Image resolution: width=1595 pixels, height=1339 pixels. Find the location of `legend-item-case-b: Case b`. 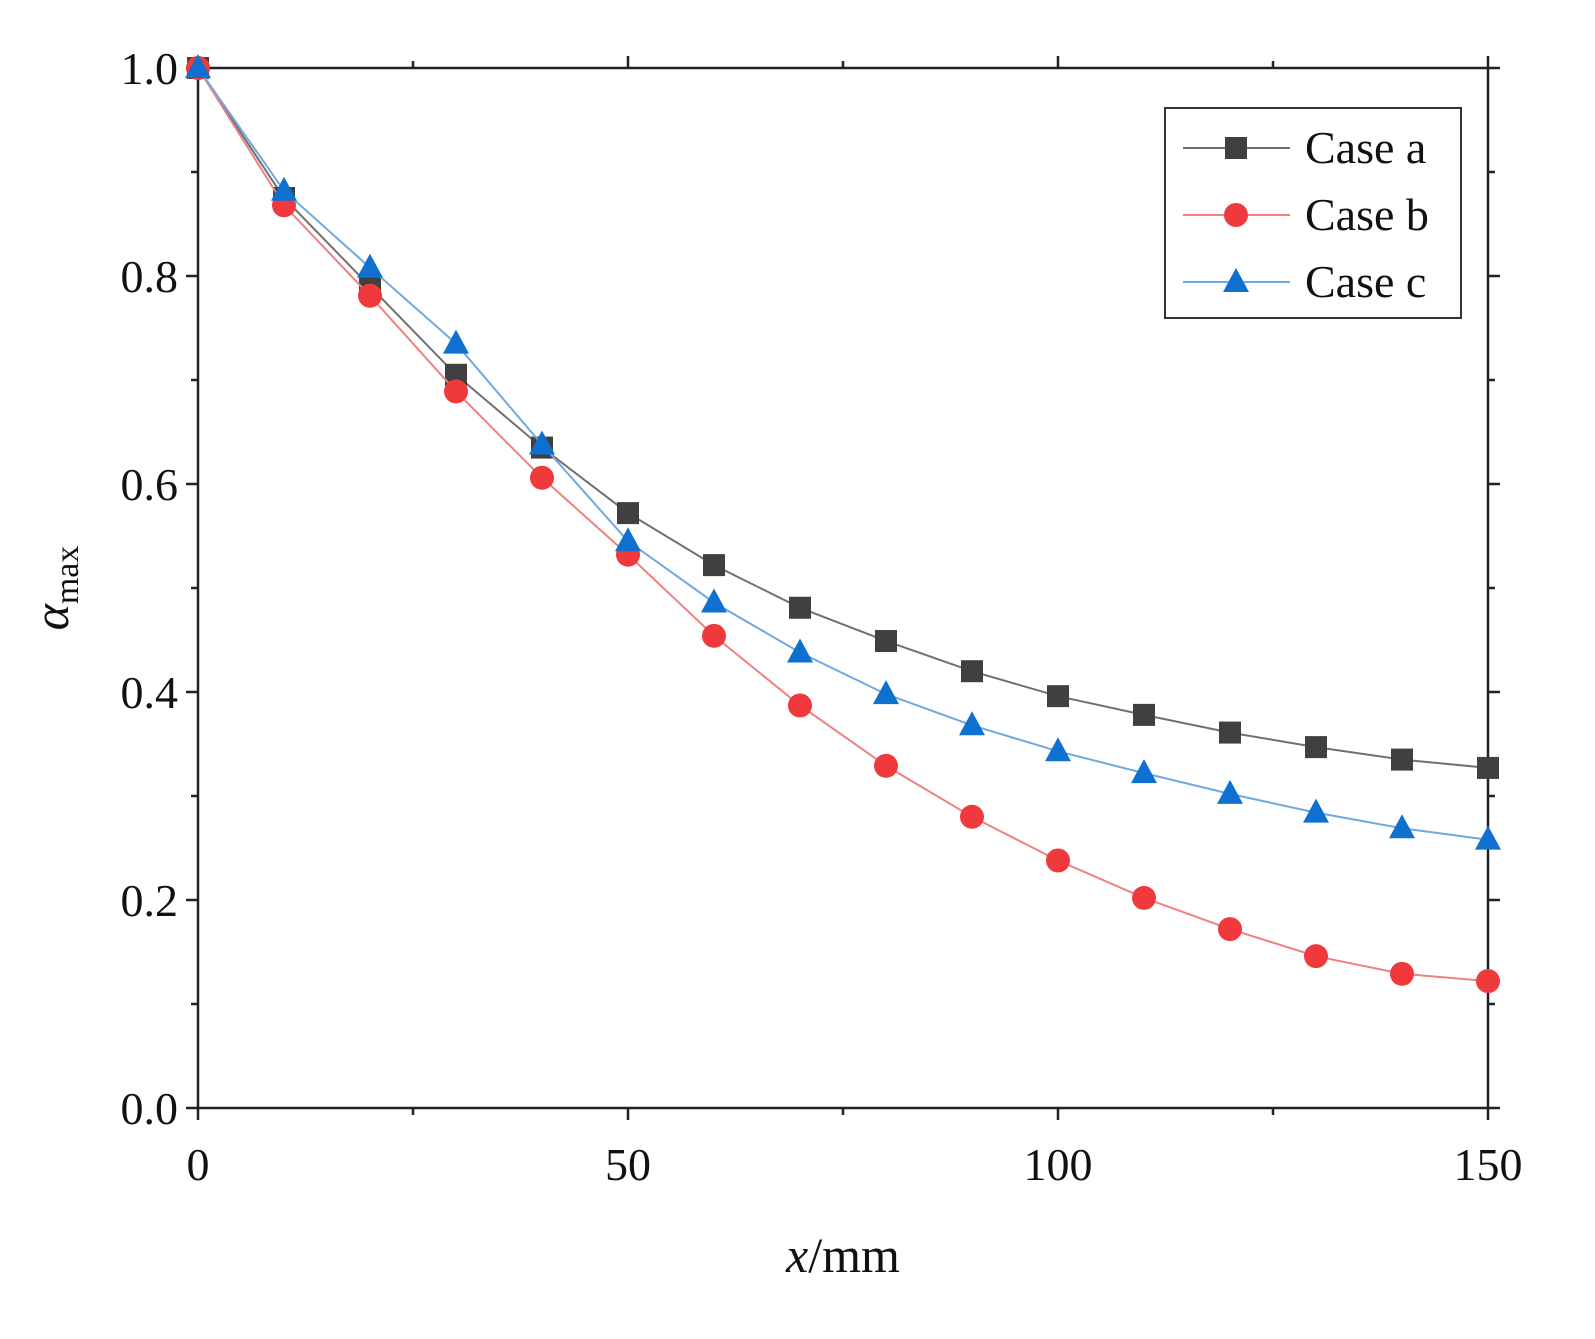

legend-item-case-b: Case b is located at coordinates (1306, 214).